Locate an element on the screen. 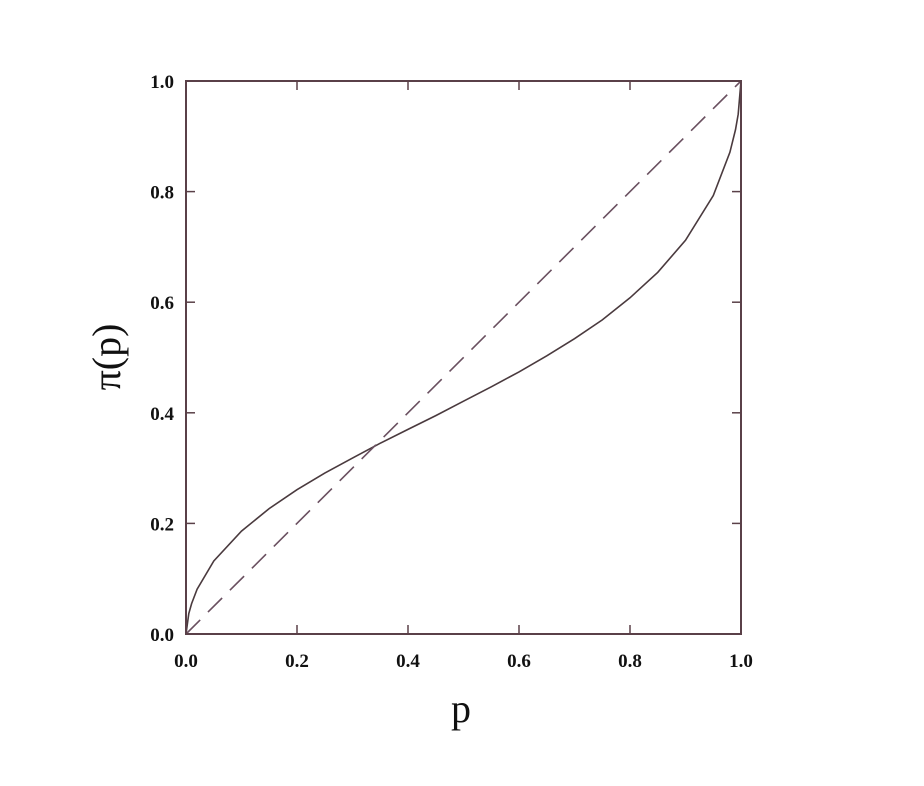 This screenshot has width=924, height=786. x-tick-label: 1.0 is located at coordinates (741, 661).